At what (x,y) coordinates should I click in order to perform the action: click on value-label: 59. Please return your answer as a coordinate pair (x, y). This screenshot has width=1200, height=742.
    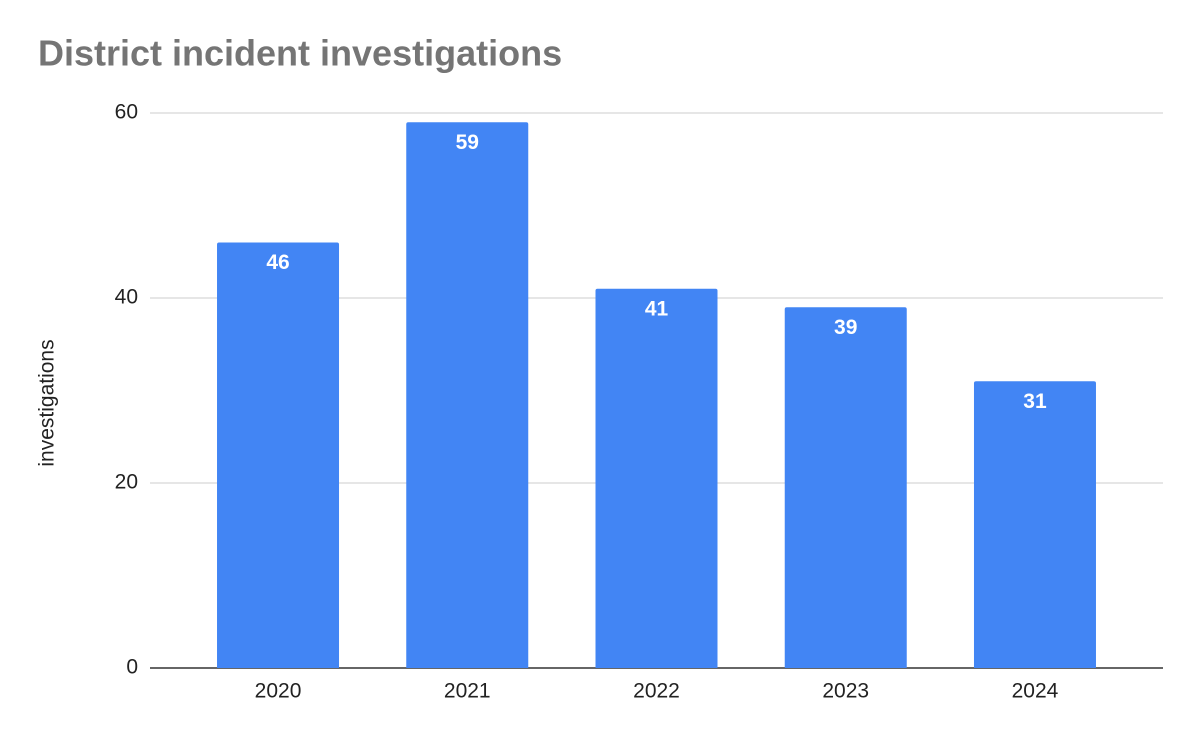
    Looking at the image, I should click on (467, 142).